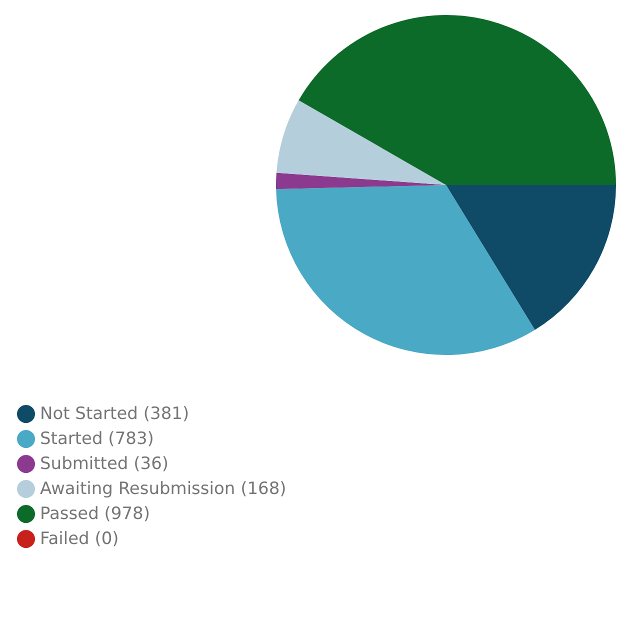  I want to click on legend-label: Submitted (36), so click(104, 464).